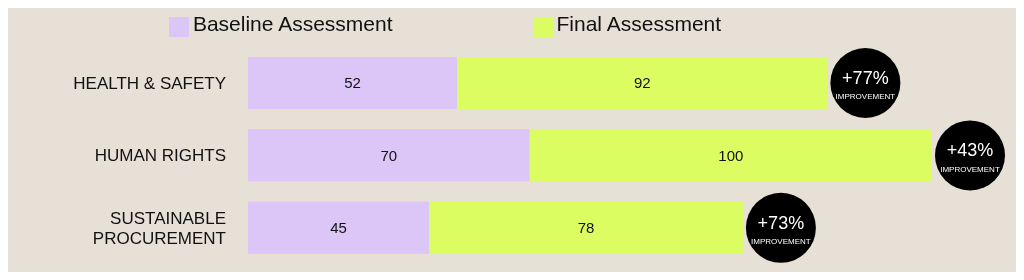  Describe the element at coordinates (149, 83) in the screenshot. I see `y-tick-label: HEALTH & SAFETY` at that location.